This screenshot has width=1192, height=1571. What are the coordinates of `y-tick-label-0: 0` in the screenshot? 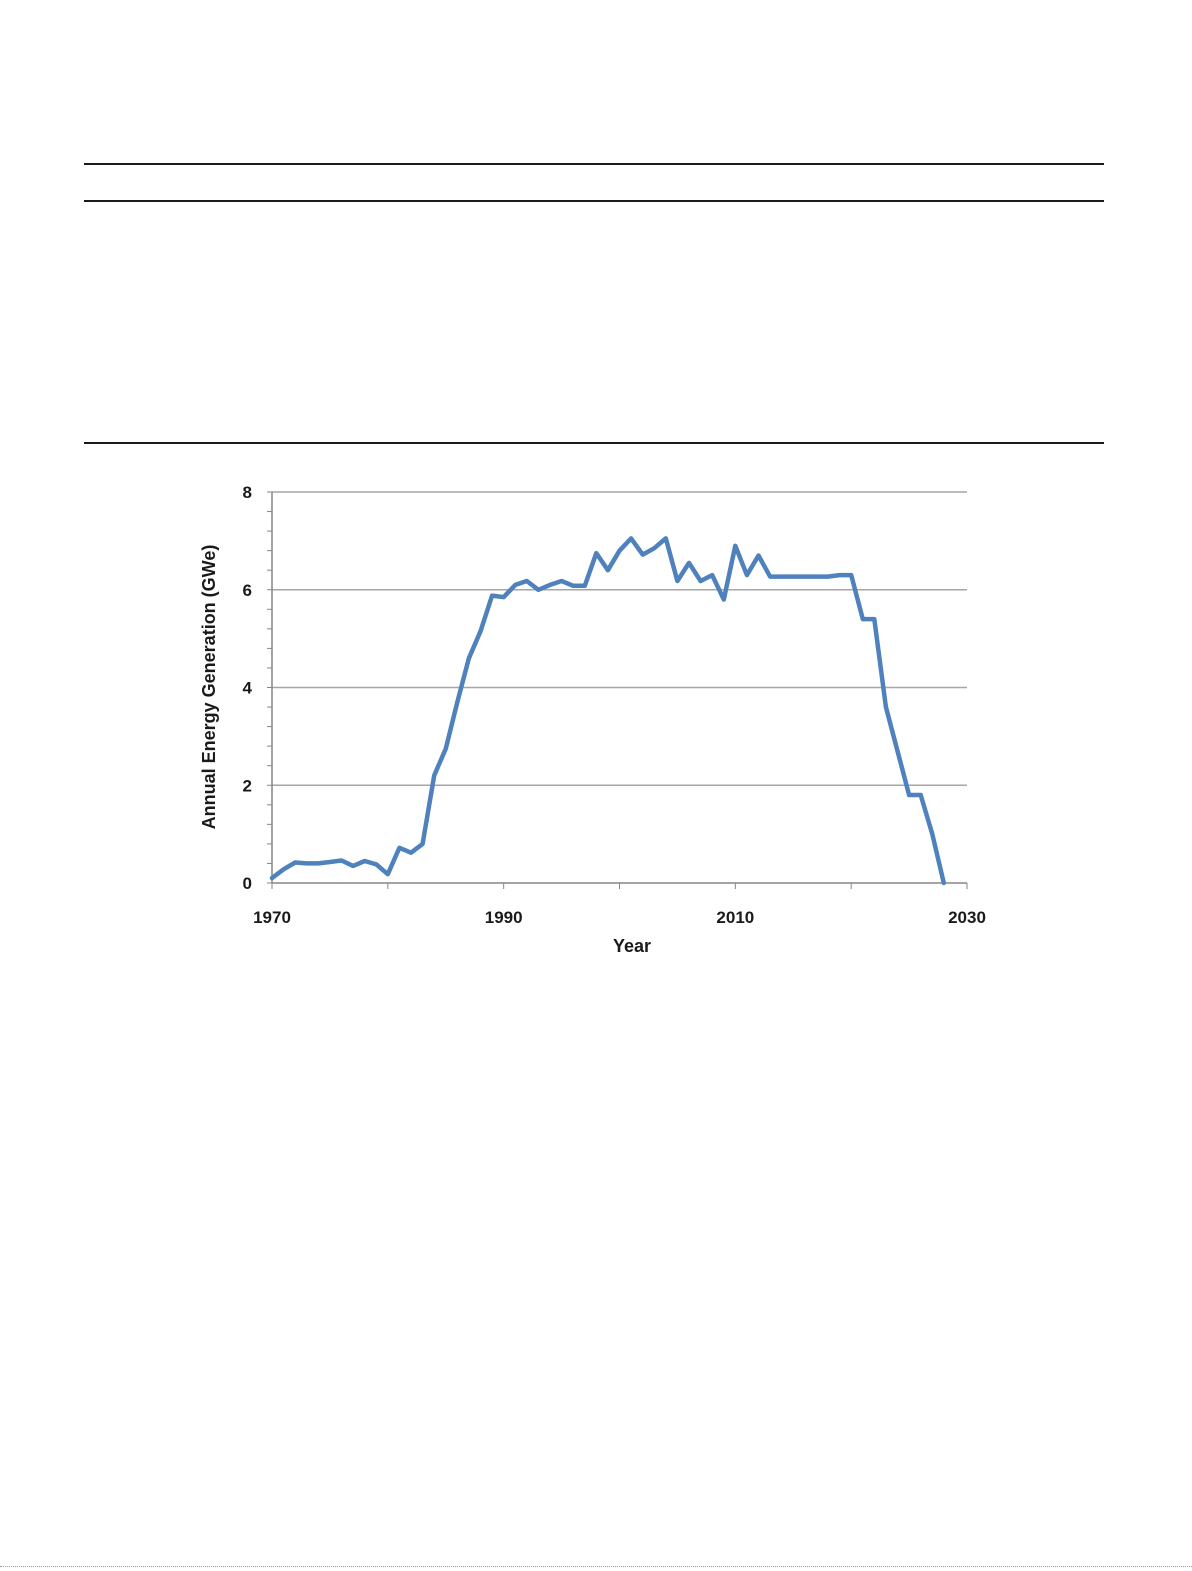 It's located at (247, 883).